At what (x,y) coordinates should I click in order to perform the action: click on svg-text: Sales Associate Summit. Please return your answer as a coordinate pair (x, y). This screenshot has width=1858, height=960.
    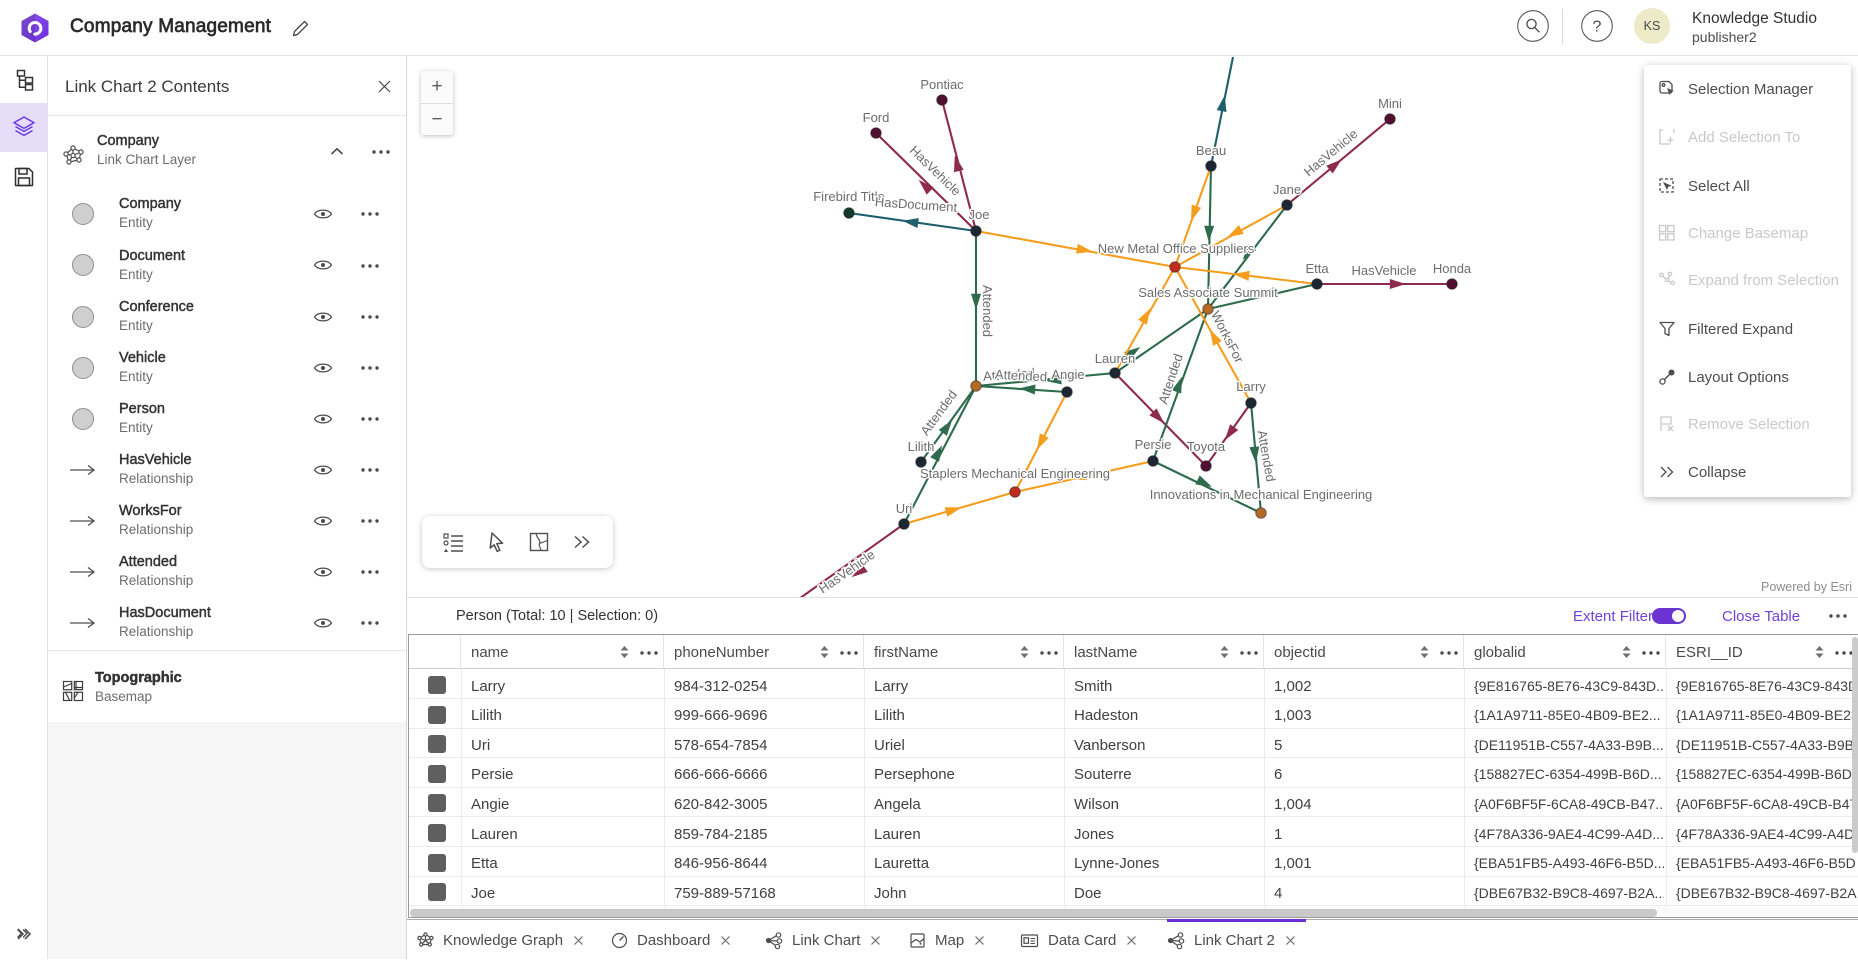
    Looking at the image, I should click on (1208, 292).